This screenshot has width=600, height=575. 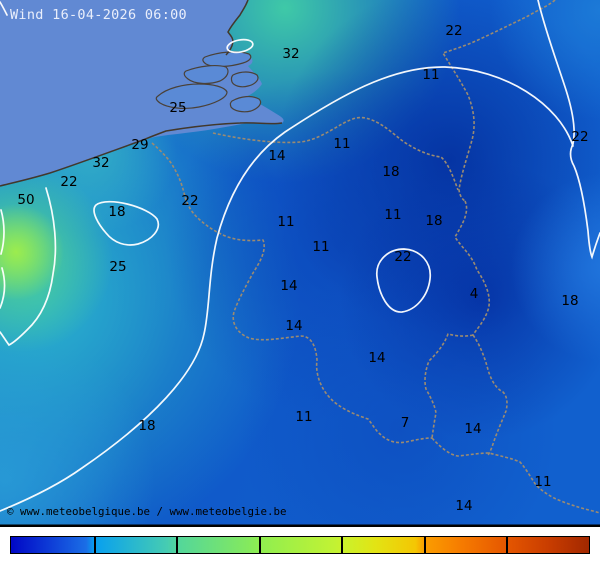 I want to click on wind-speed-colorbar, so click(x=300, y=545).